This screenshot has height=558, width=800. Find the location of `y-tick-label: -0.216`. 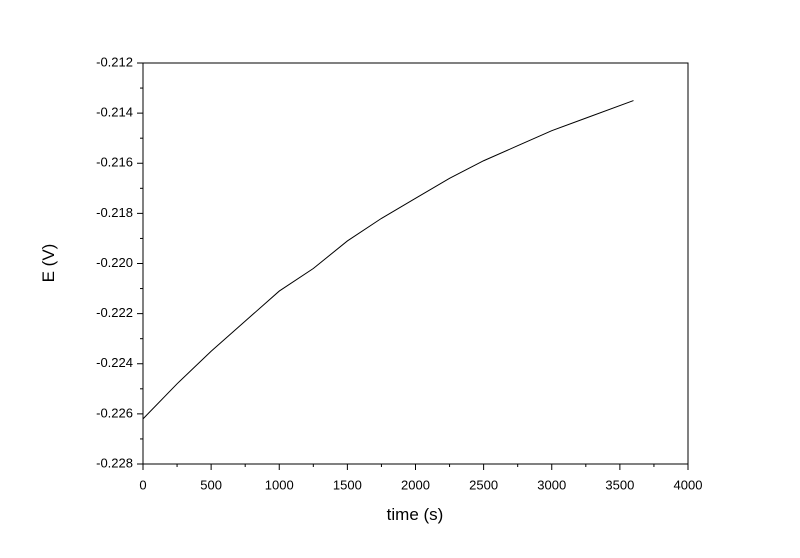

y-tick-label: -0.216 is located at coordinates (114, 162).